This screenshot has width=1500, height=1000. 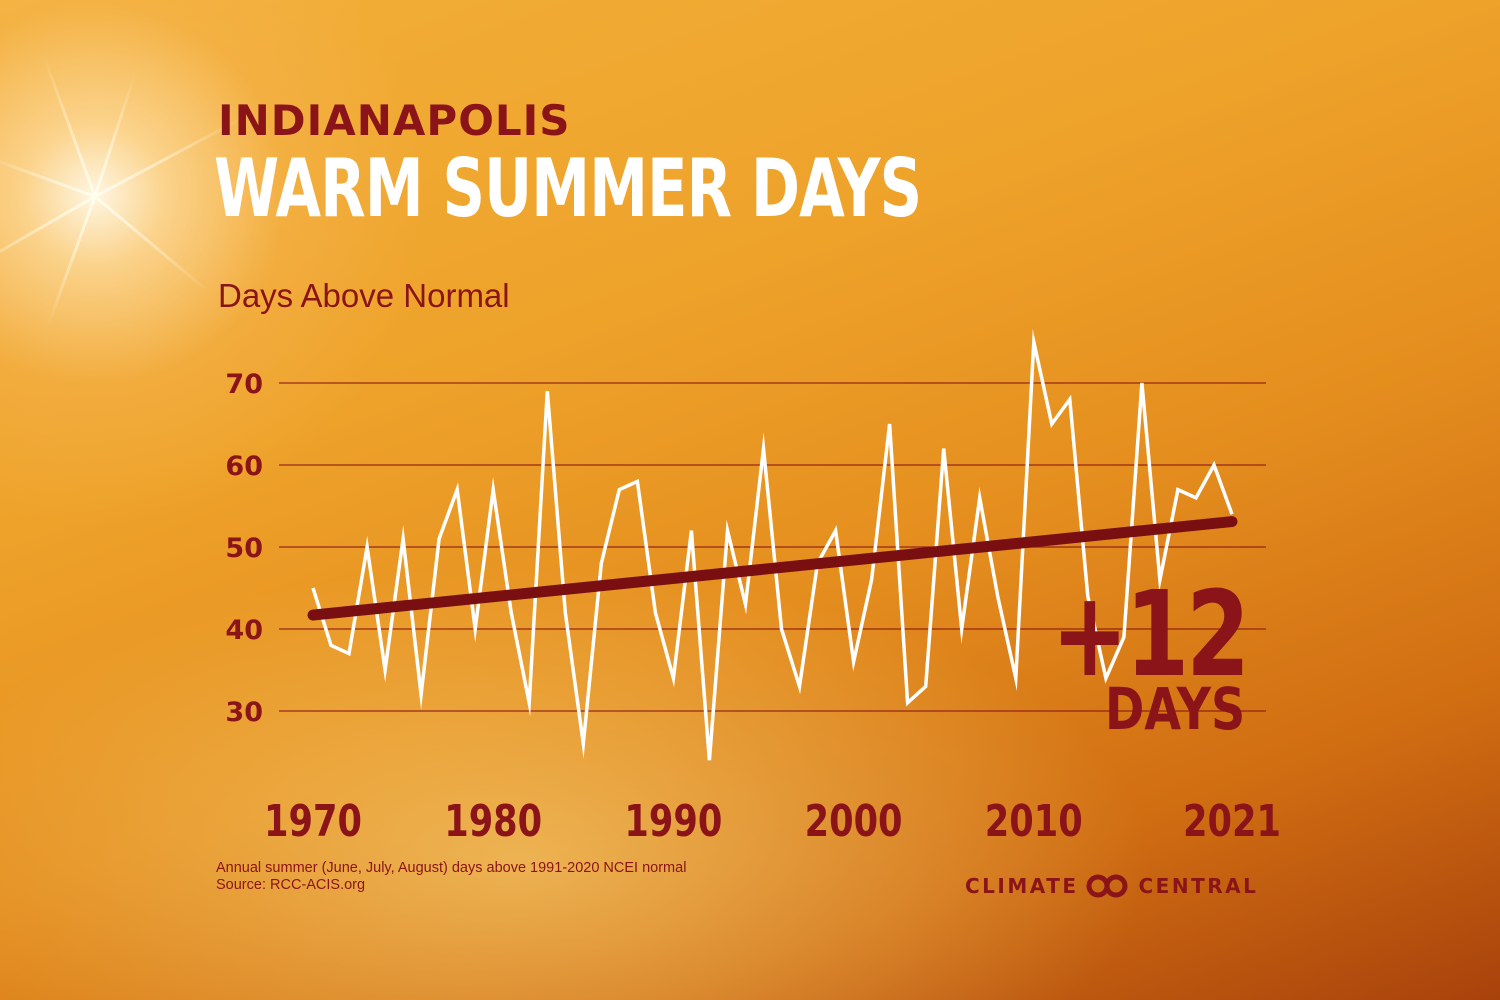 I want to click on y-tick-label: 70, so click(x=244, y=384).